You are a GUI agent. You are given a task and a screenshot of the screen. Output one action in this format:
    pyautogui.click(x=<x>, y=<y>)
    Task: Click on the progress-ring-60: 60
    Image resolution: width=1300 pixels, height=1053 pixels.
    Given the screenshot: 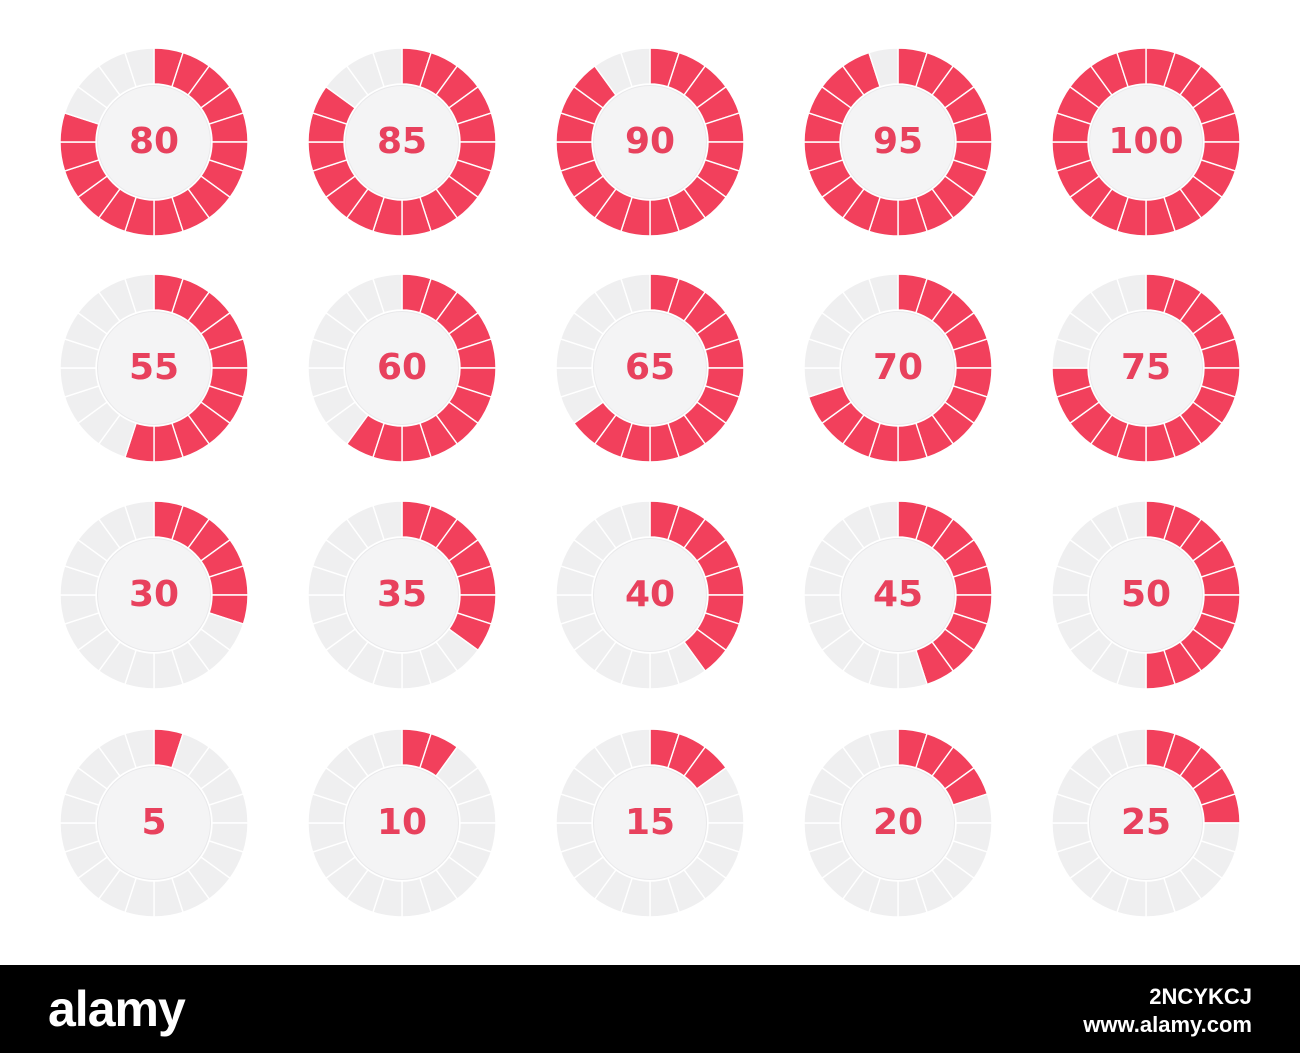 What is the action you would take?
    pyautogui.click(x=402, y=368)
    